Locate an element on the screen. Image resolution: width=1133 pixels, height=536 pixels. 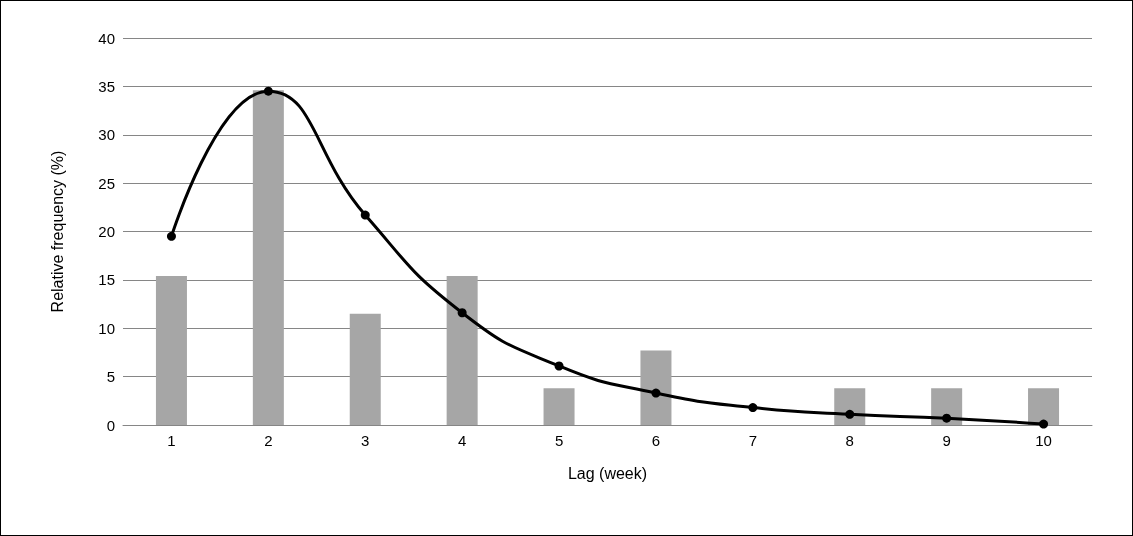
x-tick-label: 4 is located at coordinates (462, 440).